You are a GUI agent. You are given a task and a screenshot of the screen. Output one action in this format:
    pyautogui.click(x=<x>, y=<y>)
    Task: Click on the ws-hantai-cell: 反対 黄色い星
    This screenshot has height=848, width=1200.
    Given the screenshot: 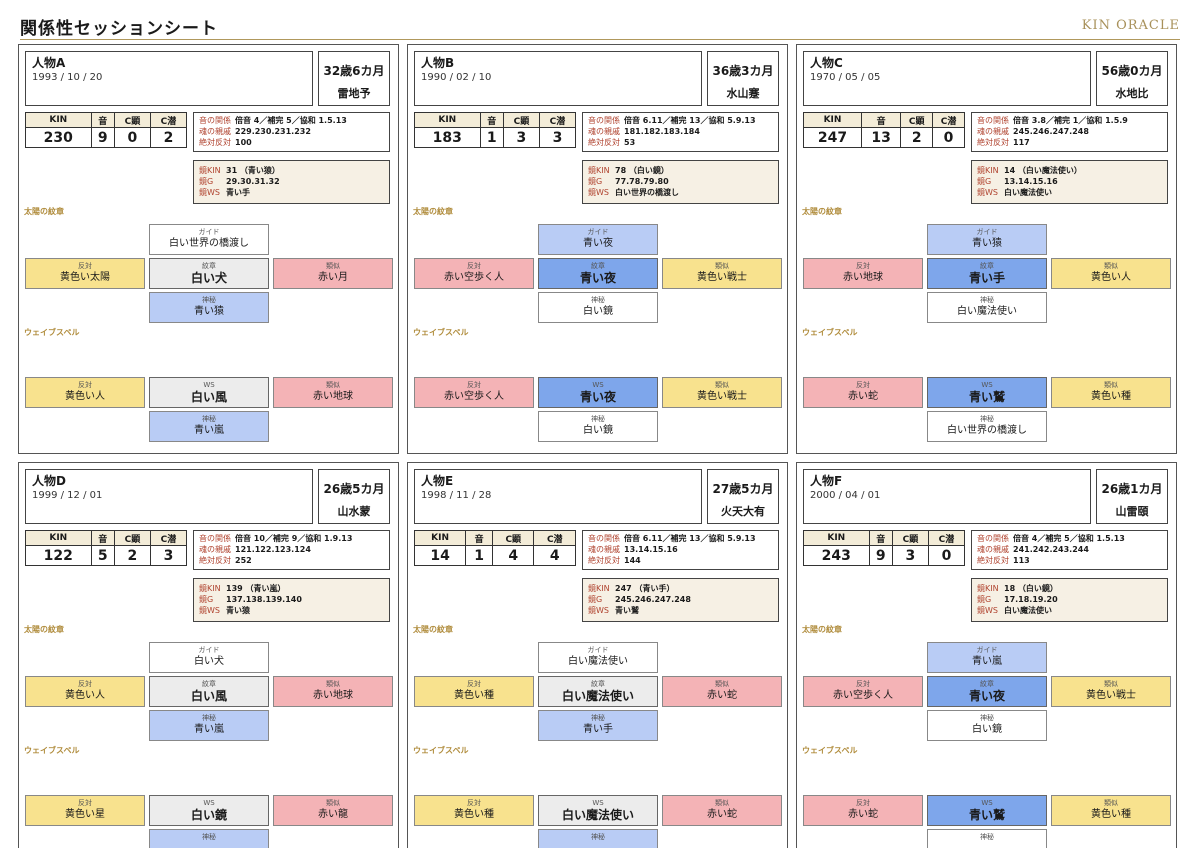 What is the action you would take?
    pyautogui.click(x=85, y=810)
    